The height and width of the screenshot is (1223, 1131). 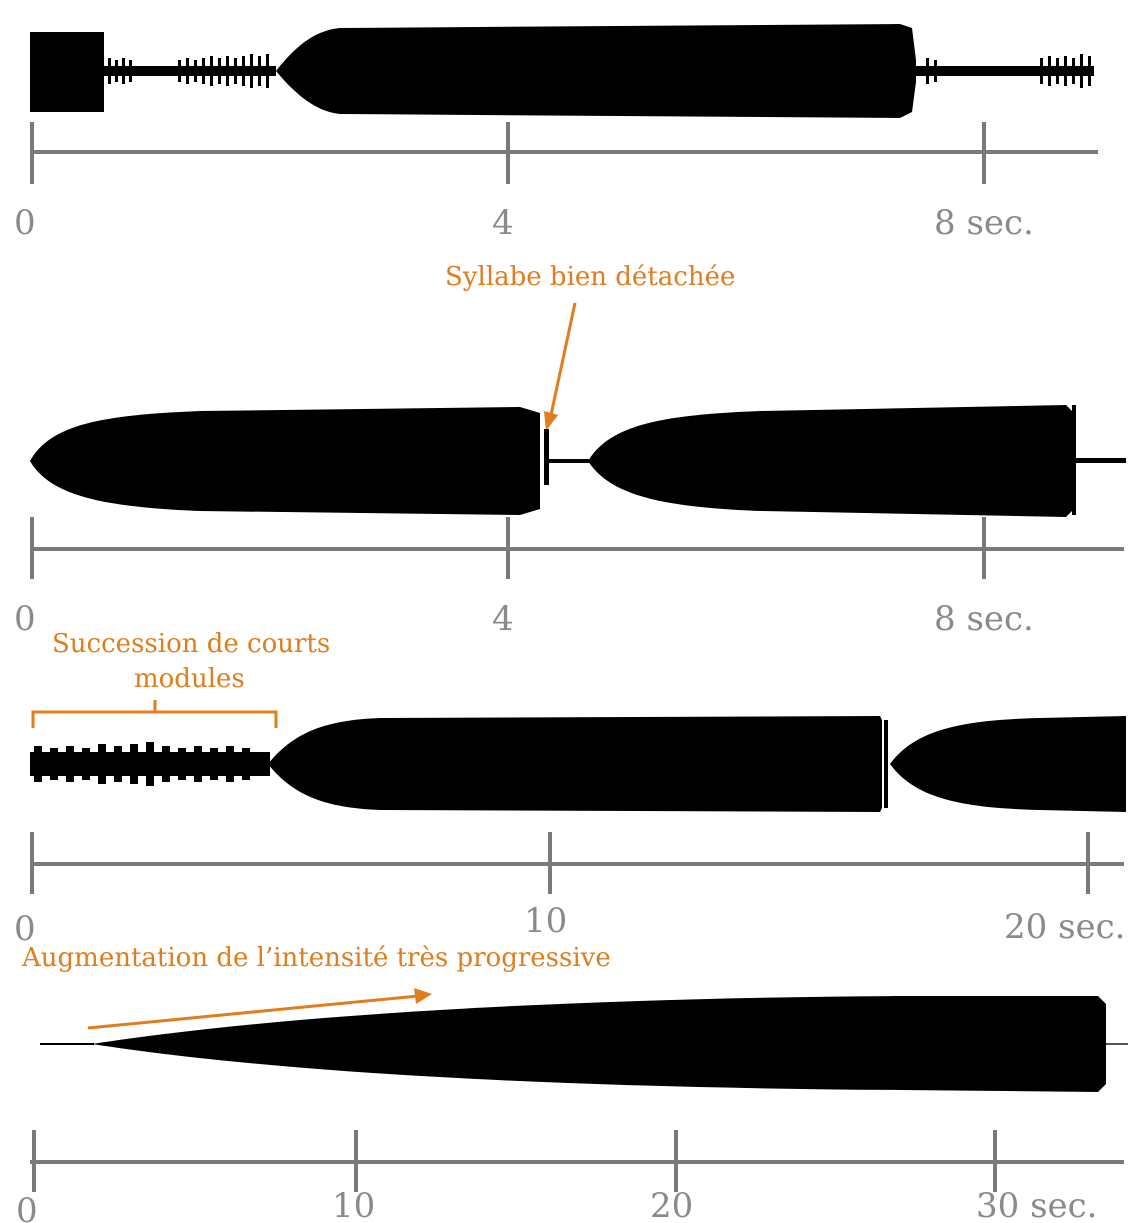 What do you see at coordinates (1065, 927) in the screenshot?
I see `tick-label-20-sec: 20 sec.` at bounding box center [1065, 927].